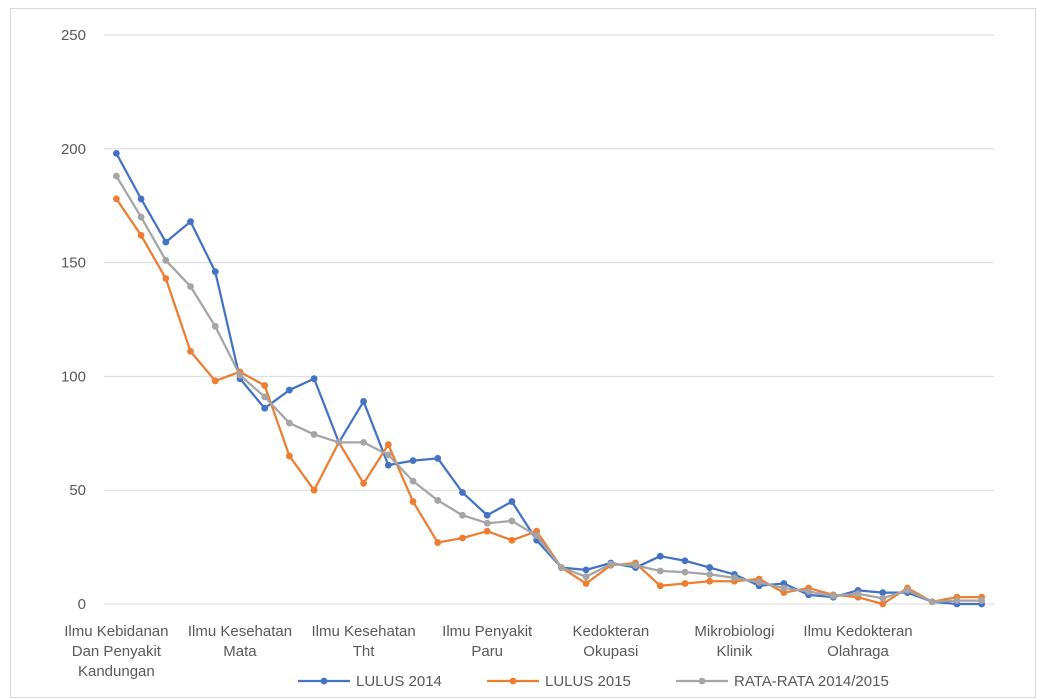 The height and width of the screenshot is (698, 1047). What do you see at coordinates (487, 631) in the screenshot?
I see `x-tick-label: Ilmu Penyakit` at bounding box center [487, 631].